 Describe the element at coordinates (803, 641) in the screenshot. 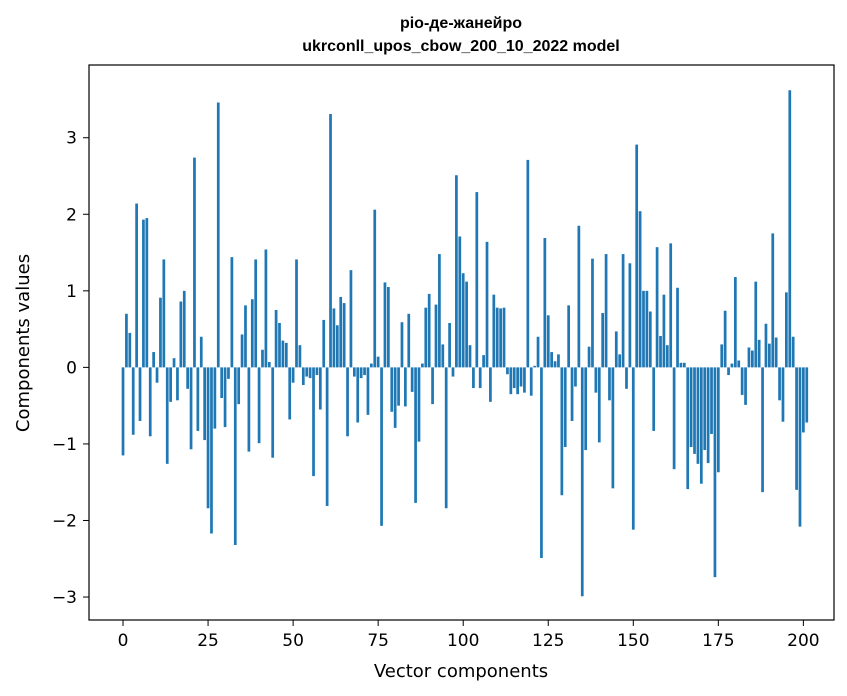

I see `x-tick-label: 200` at that location.